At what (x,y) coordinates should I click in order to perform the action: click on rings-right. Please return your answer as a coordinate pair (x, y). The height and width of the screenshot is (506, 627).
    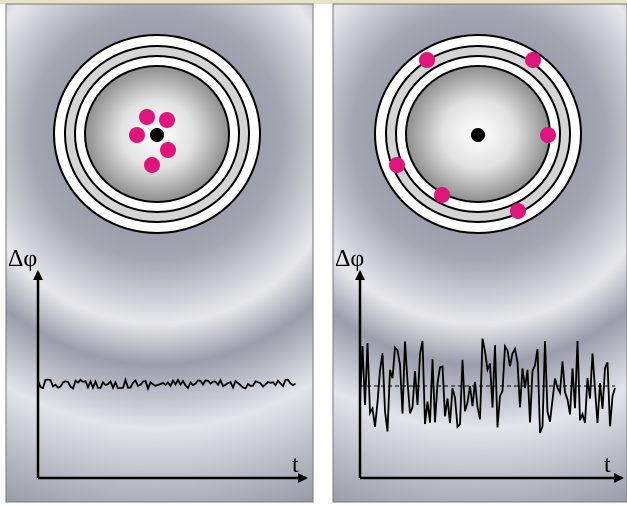
    Looking at the image, I should click on (478, 134).